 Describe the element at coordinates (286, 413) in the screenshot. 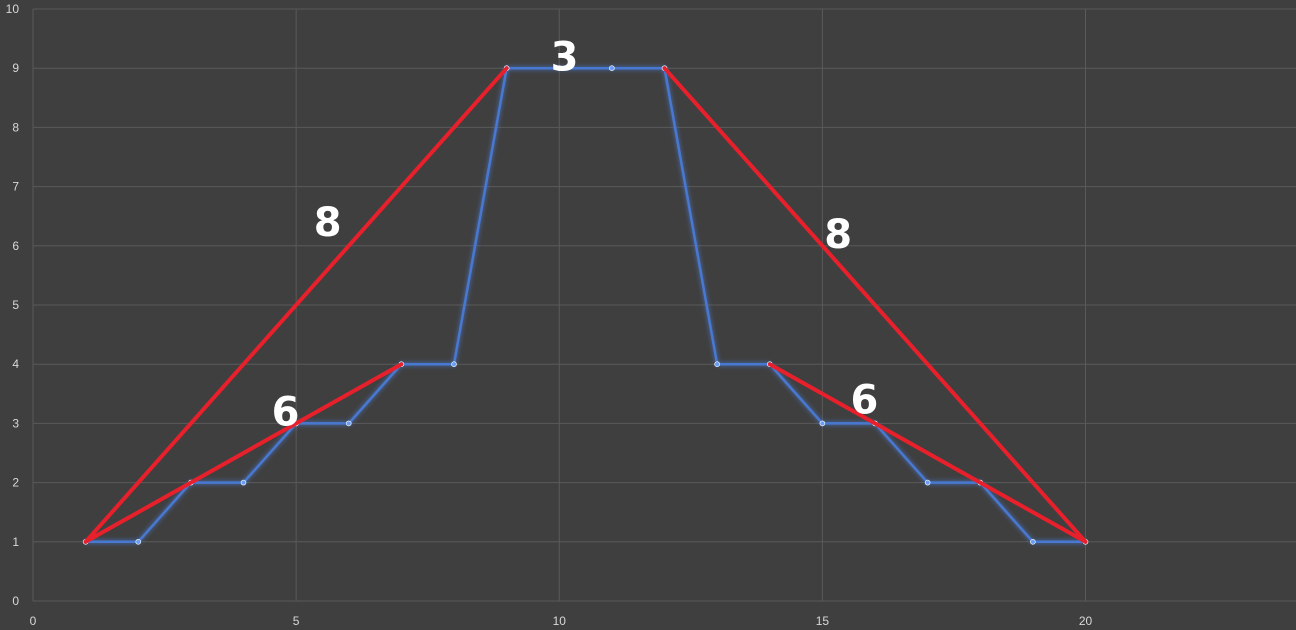

I see `annotation-label-1: 6` at that location.